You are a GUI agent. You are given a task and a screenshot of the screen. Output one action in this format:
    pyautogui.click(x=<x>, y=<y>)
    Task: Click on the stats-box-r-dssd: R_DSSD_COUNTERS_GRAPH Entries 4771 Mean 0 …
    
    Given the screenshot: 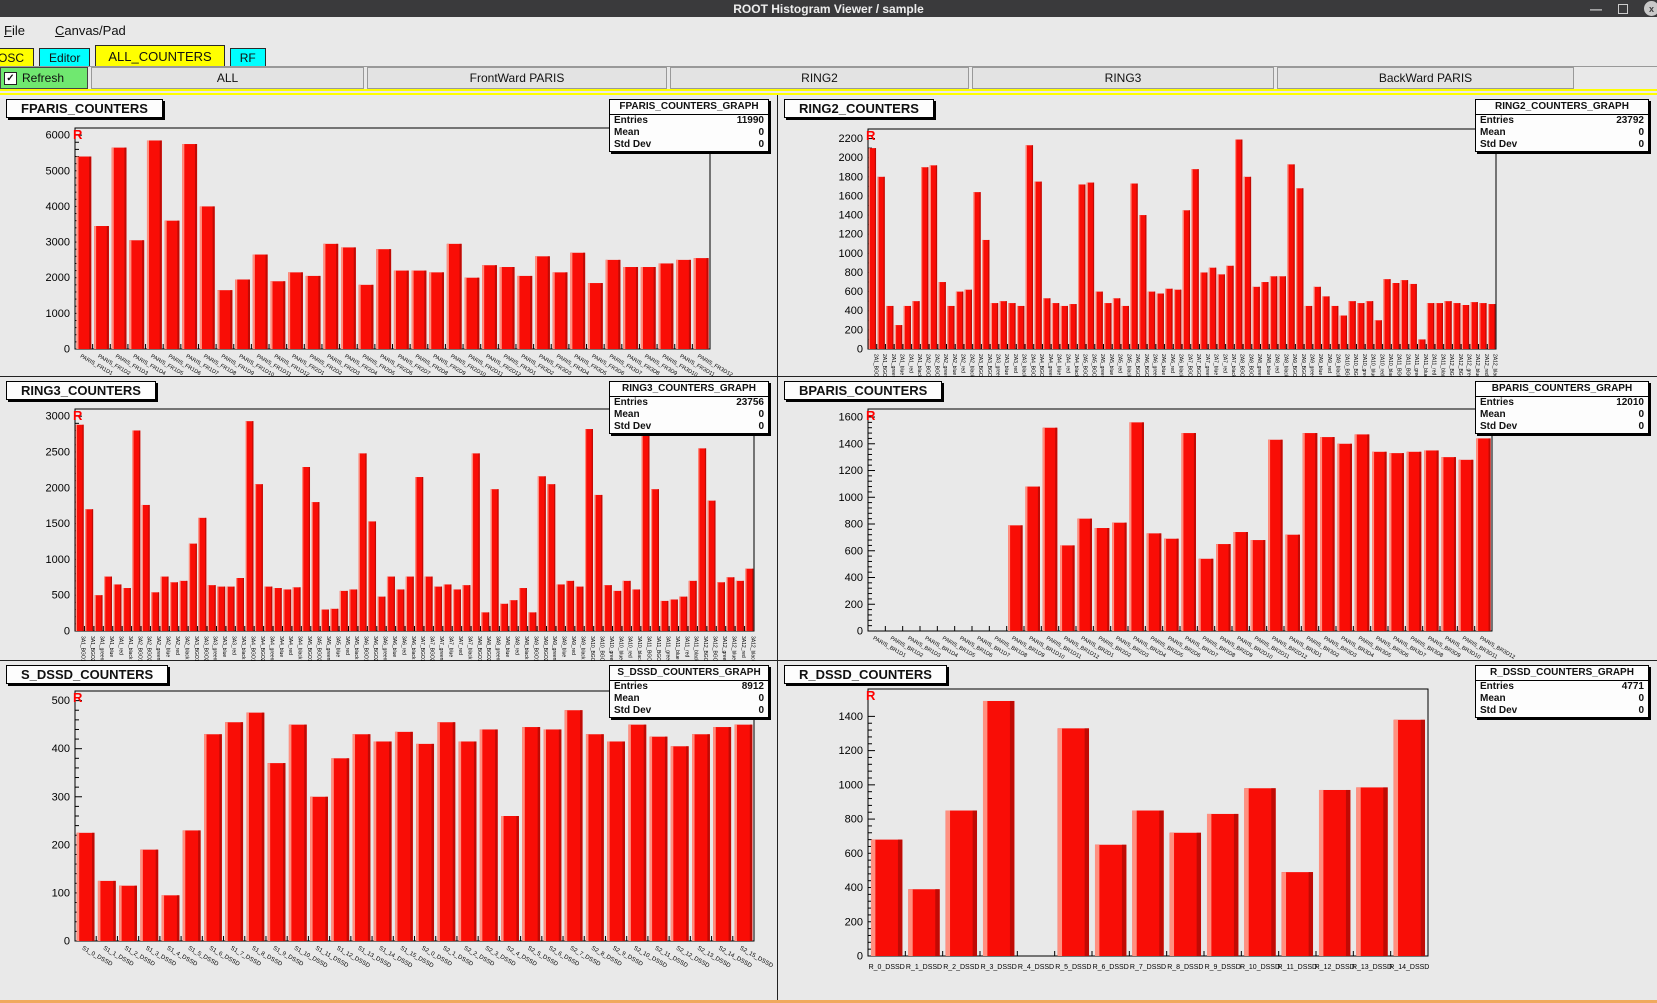 What is the action you would take?
    pyautogui.click(x=1562, y=691)
    